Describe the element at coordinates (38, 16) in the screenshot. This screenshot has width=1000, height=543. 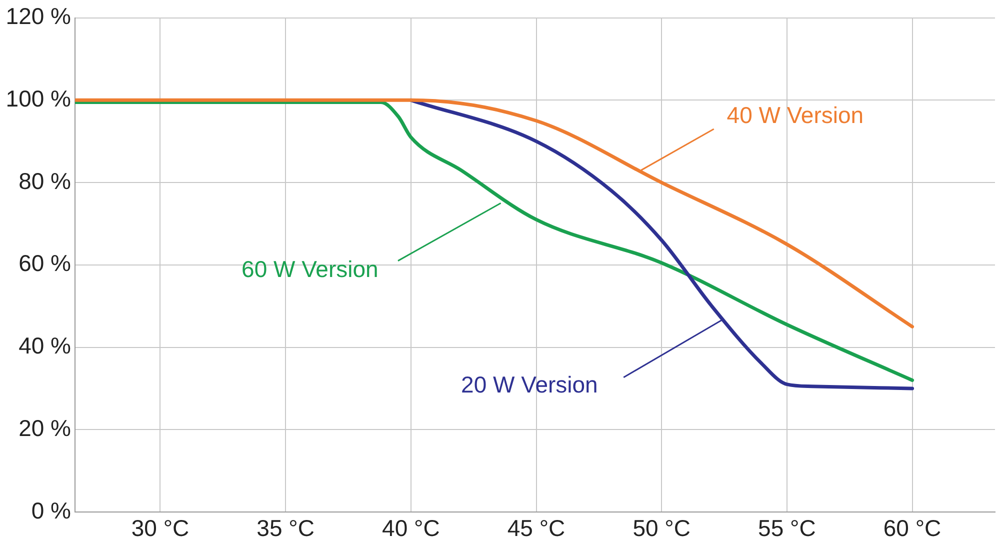
I see `y-tick-label: 120 %` at that location.